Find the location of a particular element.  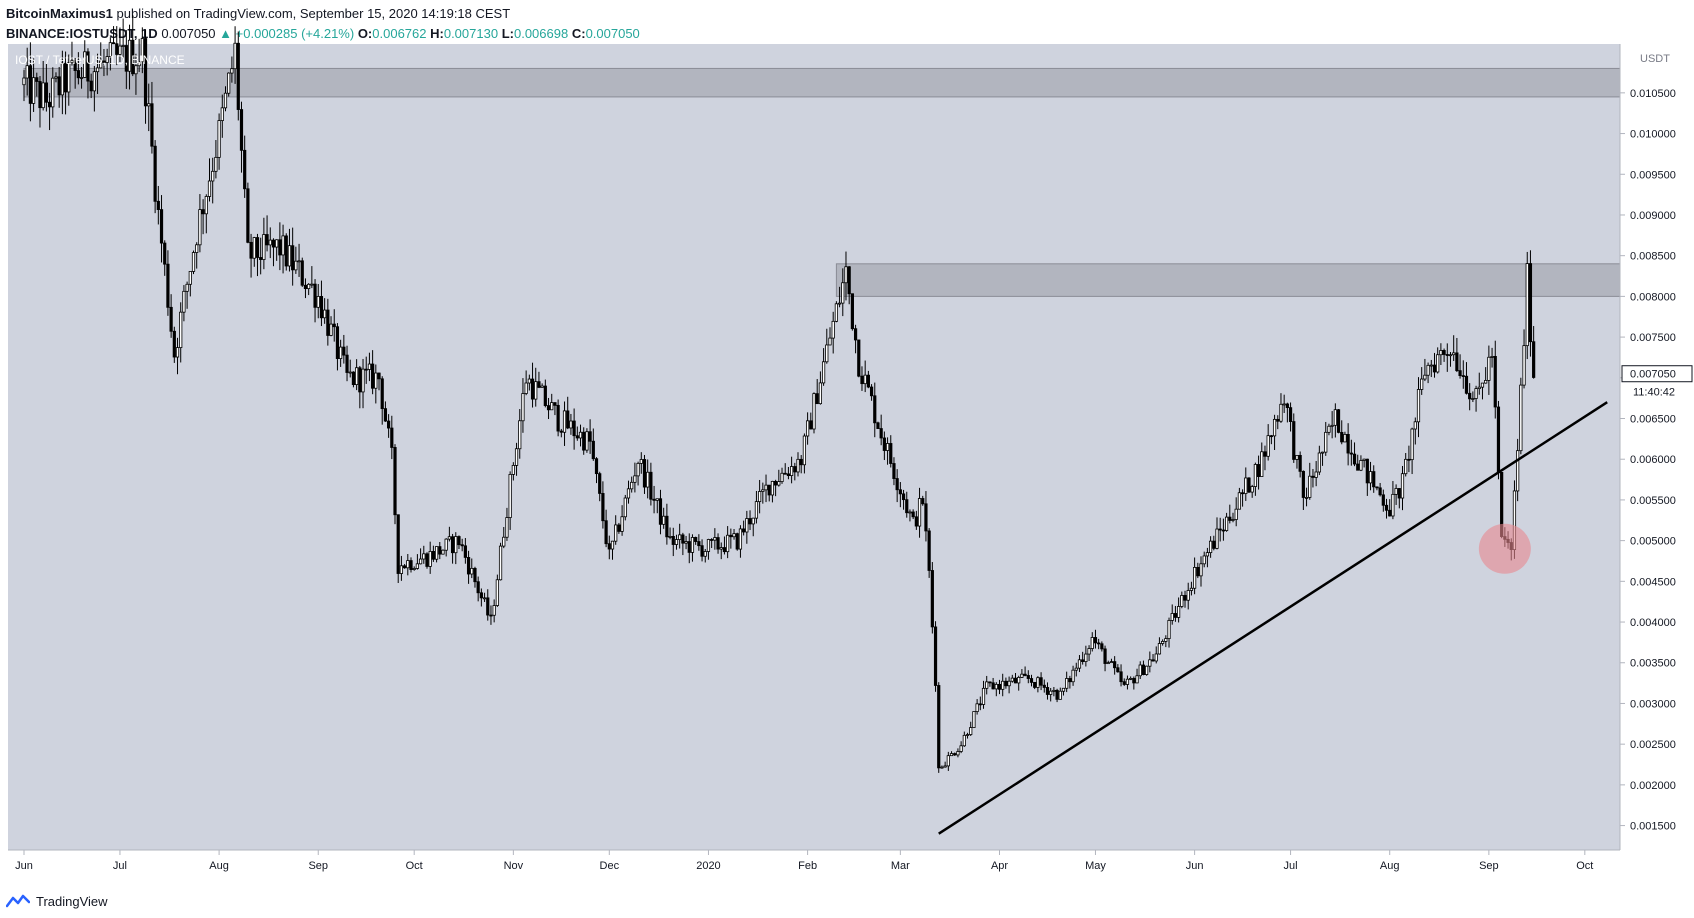

x-tick-label: 2020 is located at coordinates (708, 866).